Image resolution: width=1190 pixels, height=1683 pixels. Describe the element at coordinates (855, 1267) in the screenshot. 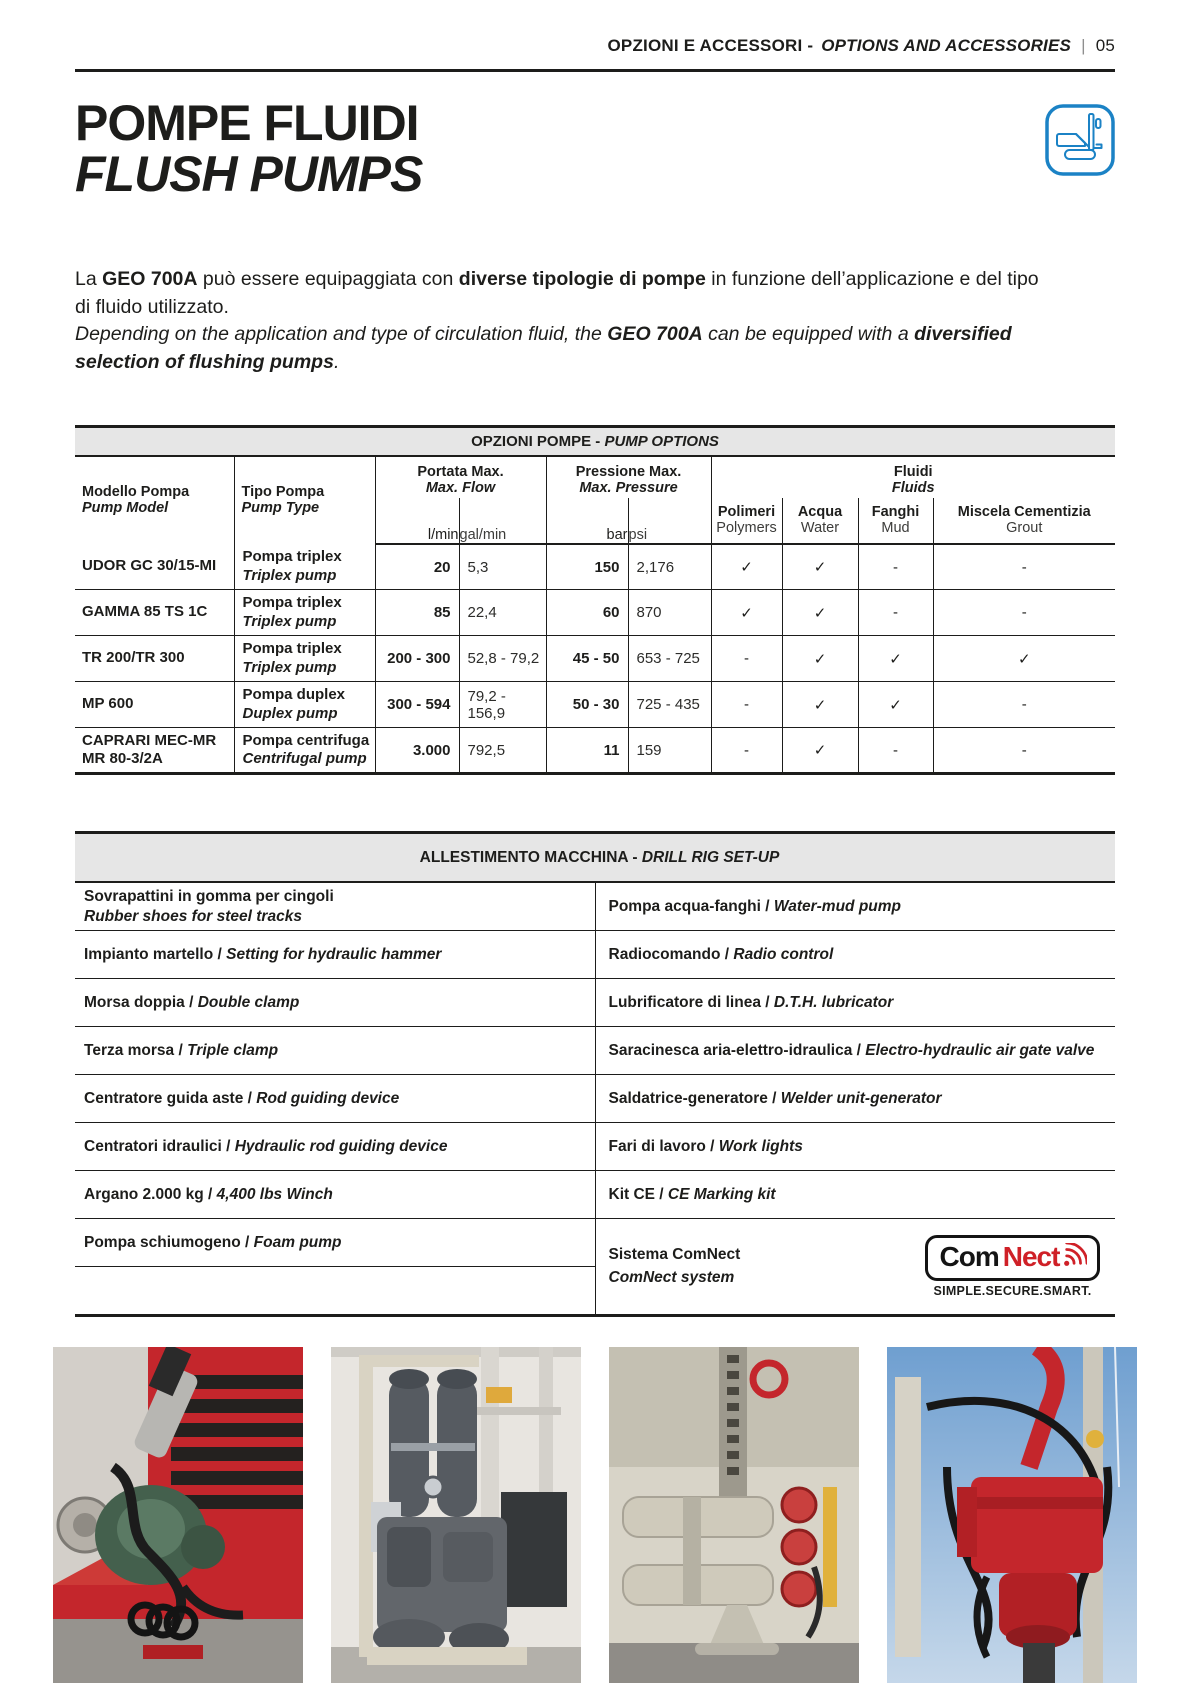

I see `comnect-cell: Sistema ComNect ComNect system Com Nect` at that location.